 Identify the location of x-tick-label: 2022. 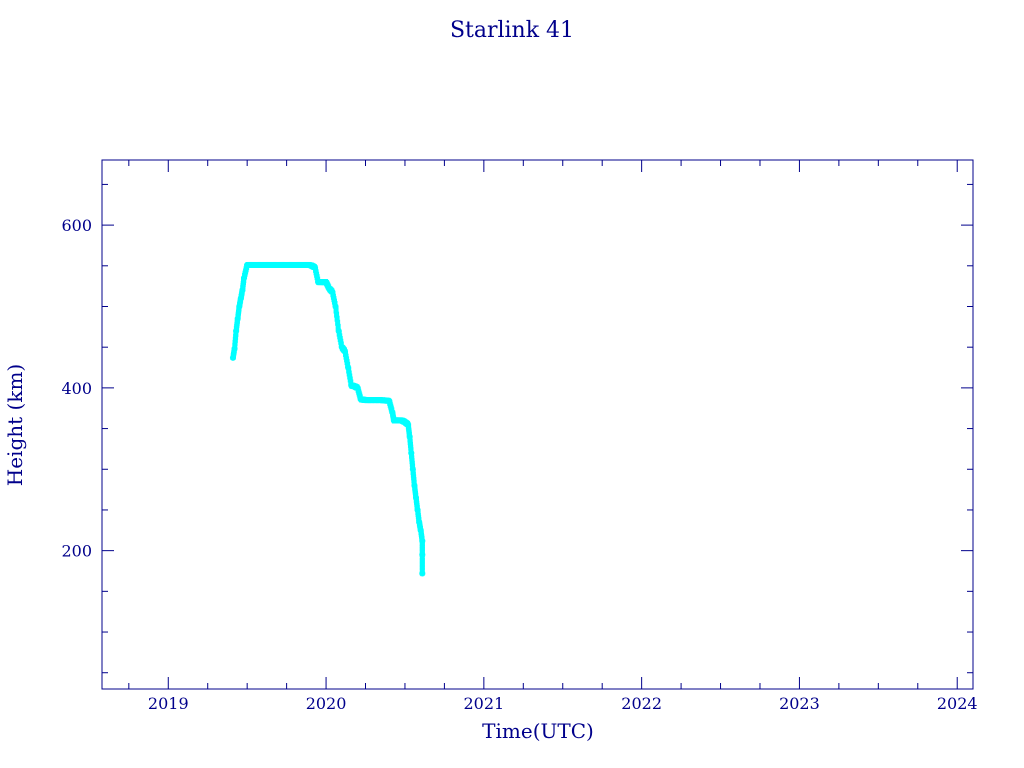
(641, 703).